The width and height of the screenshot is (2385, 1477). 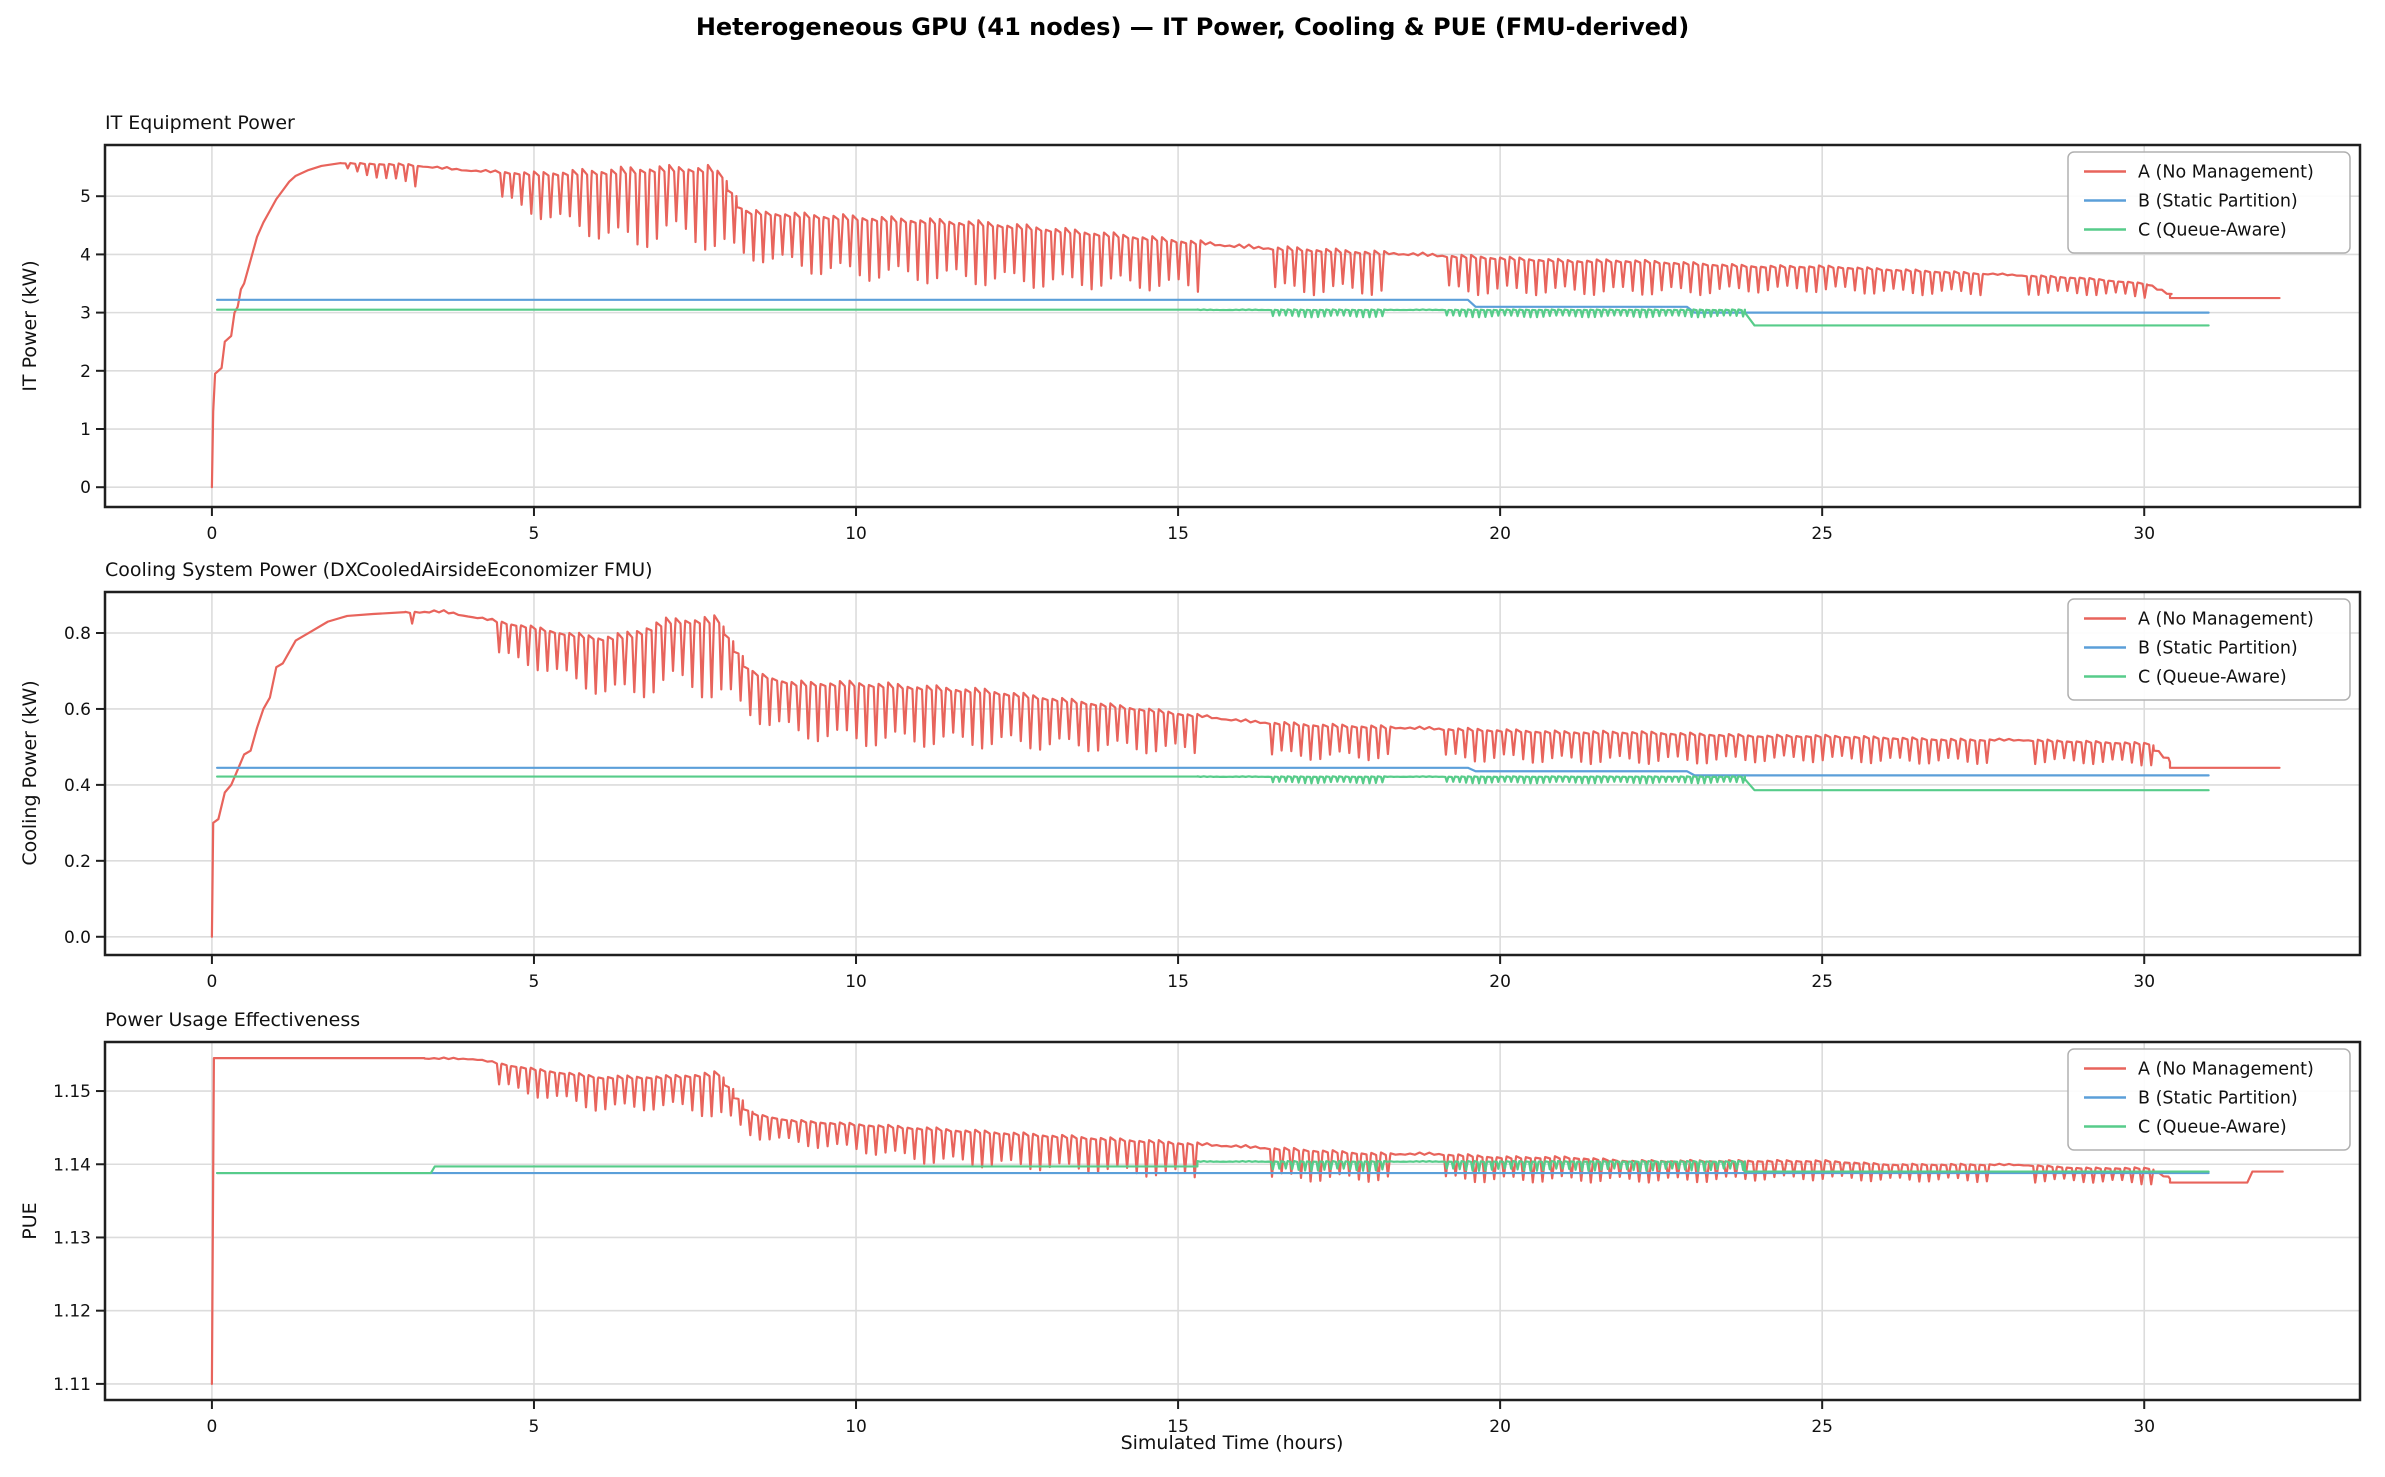 I want to click on cooling-power-legend-label: B (Static Partition), so click(x=2218, y=649).